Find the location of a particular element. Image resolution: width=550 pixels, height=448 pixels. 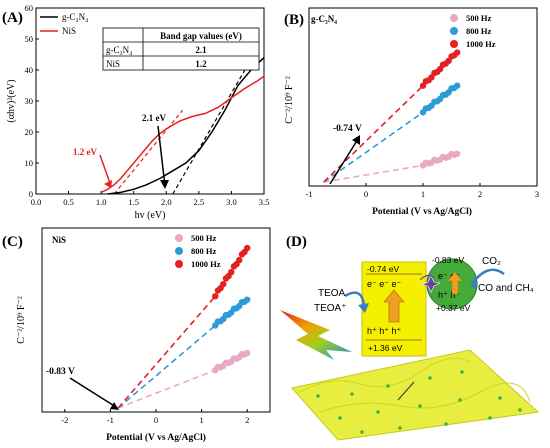

legend-label-800hz: 800 Hz is located at coordinates (203, 251).